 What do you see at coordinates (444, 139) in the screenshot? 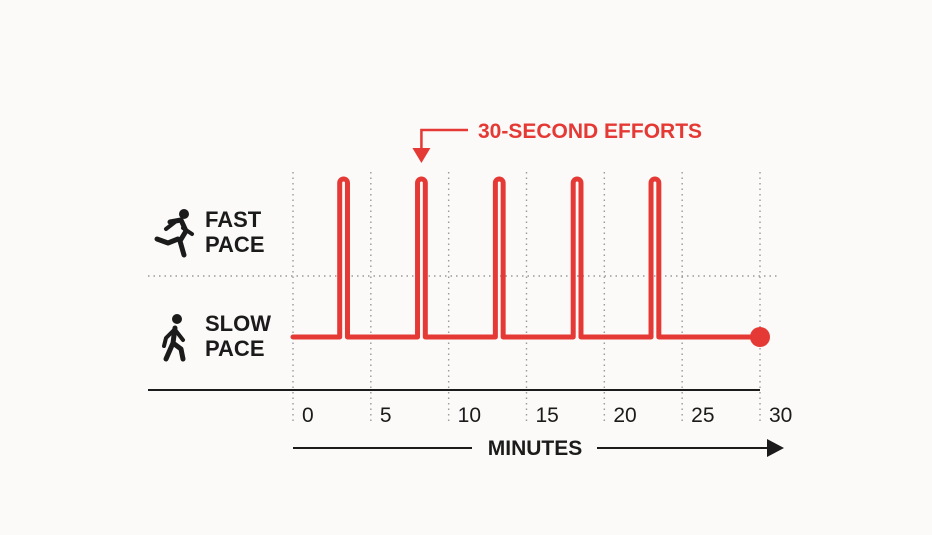
I see `annotation-arrow` at bounding box center [444, 139].